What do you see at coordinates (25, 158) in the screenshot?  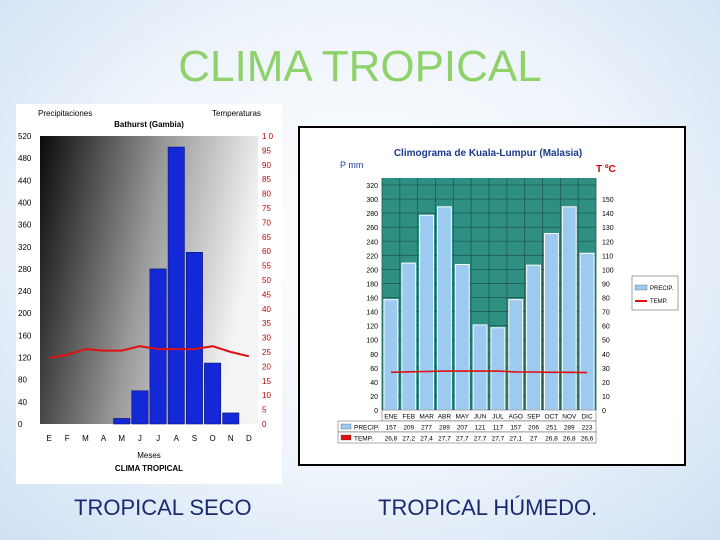 I see `left-tick-label: 480` at bounding box center [25, 158].